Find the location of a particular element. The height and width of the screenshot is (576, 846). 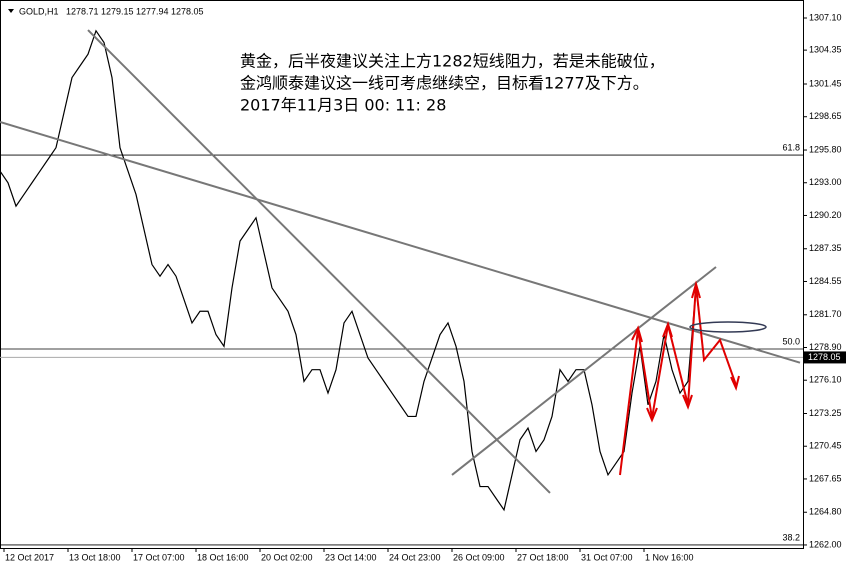

x-tick-label: 17 Oct 07:00 is located at coordinates (159, 557).